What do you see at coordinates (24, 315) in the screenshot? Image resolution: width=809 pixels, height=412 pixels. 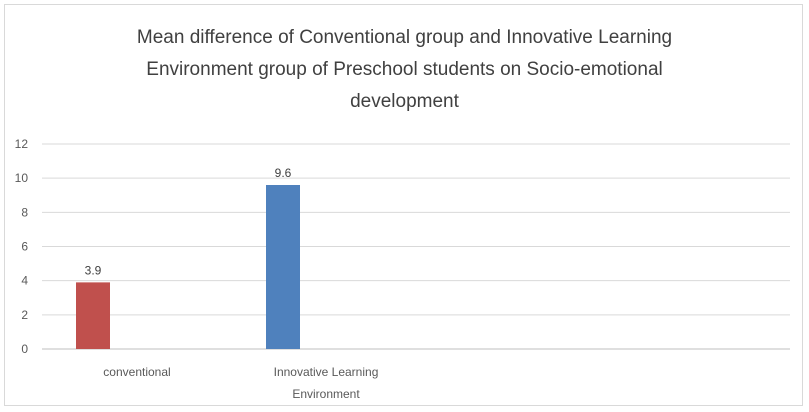 I see `y-tick-label: 2` at bounding box center [24, 315].